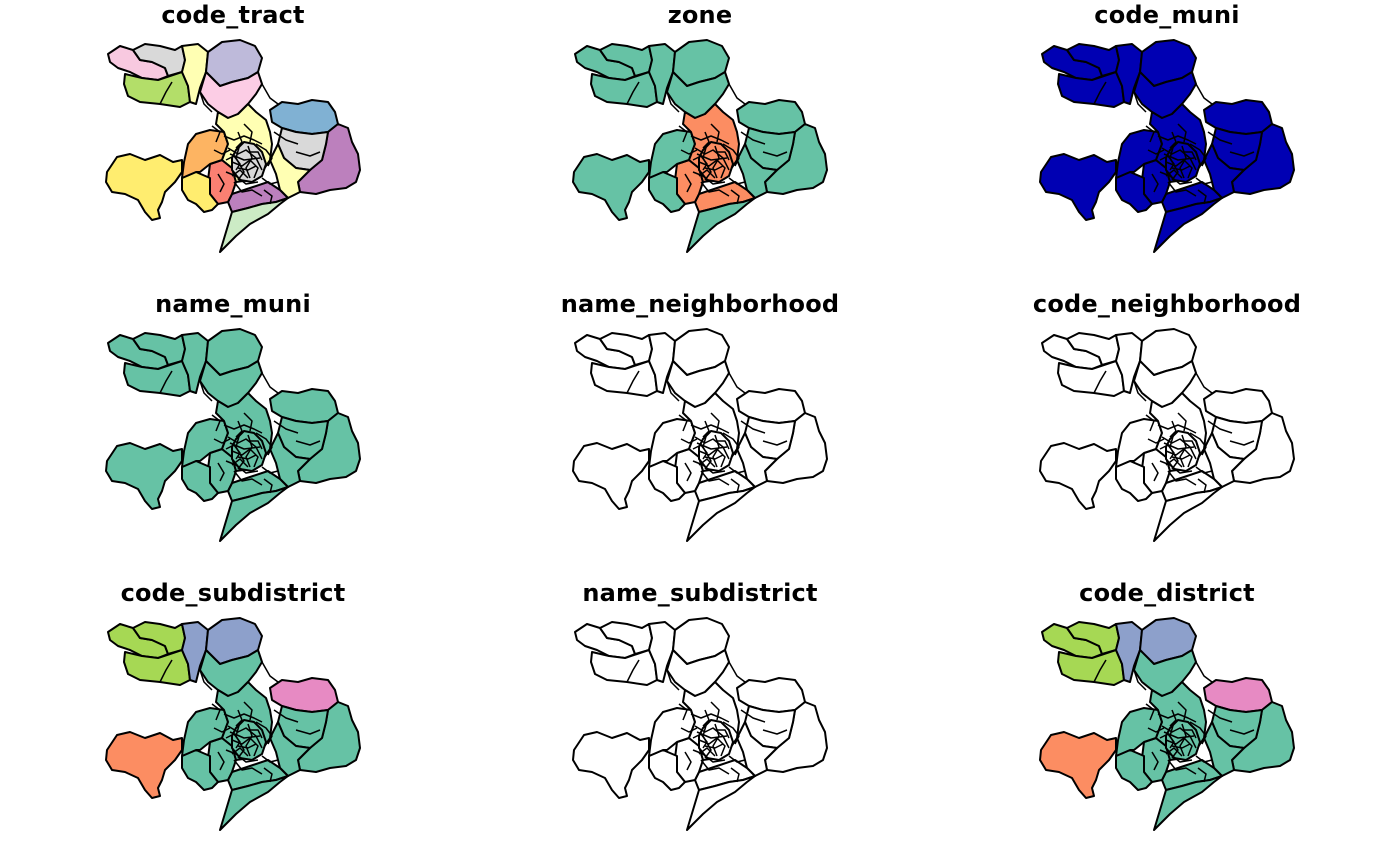 The image size is (1400, 866). Describe the element at coordinates (233, 722) in the screenshot. I see `map-panel-code-subdistrict: code_subdistrict` at that location.